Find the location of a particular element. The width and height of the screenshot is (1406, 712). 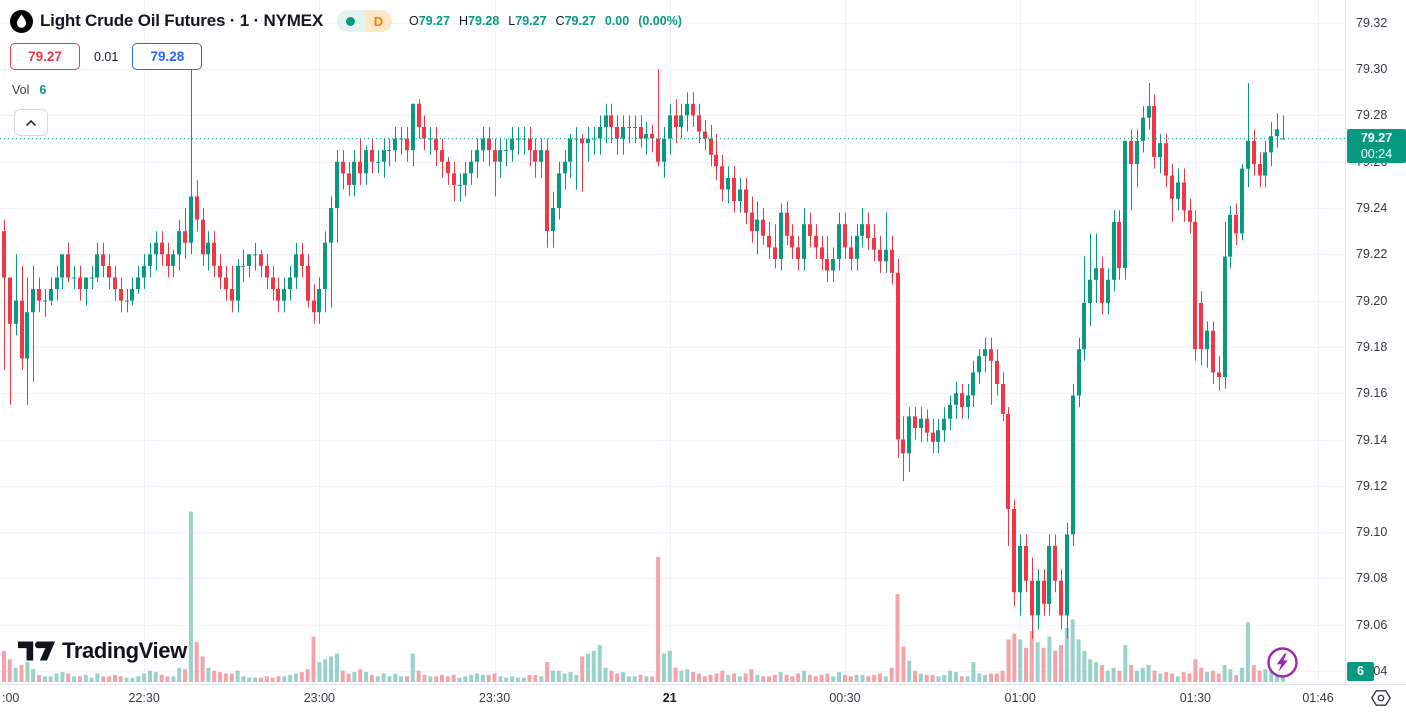

price-tick-label: 79.08 is located at coordinates (1372, 578).